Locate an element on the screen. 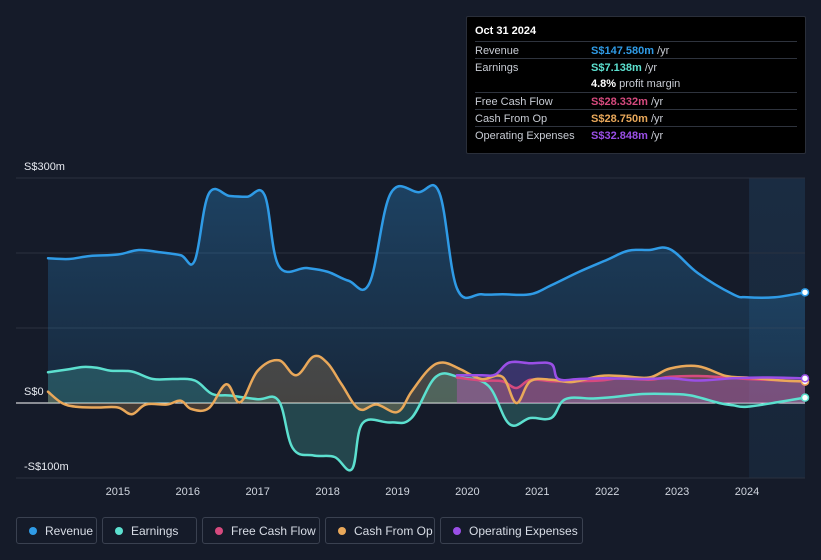  legend-item-free-cash-flow: Free Cash Flow is located at coordinates (261, 530).